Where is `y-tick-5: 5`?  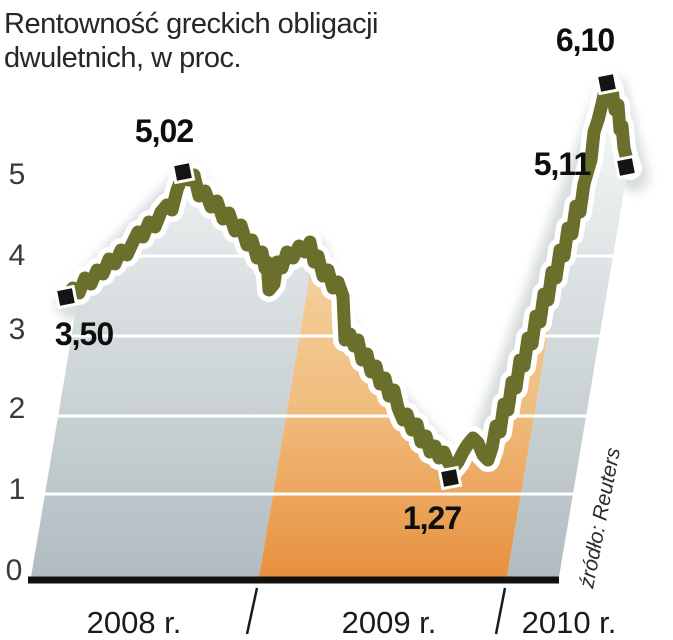
y-tick-5: 5 is located at coordinates (17, 174).